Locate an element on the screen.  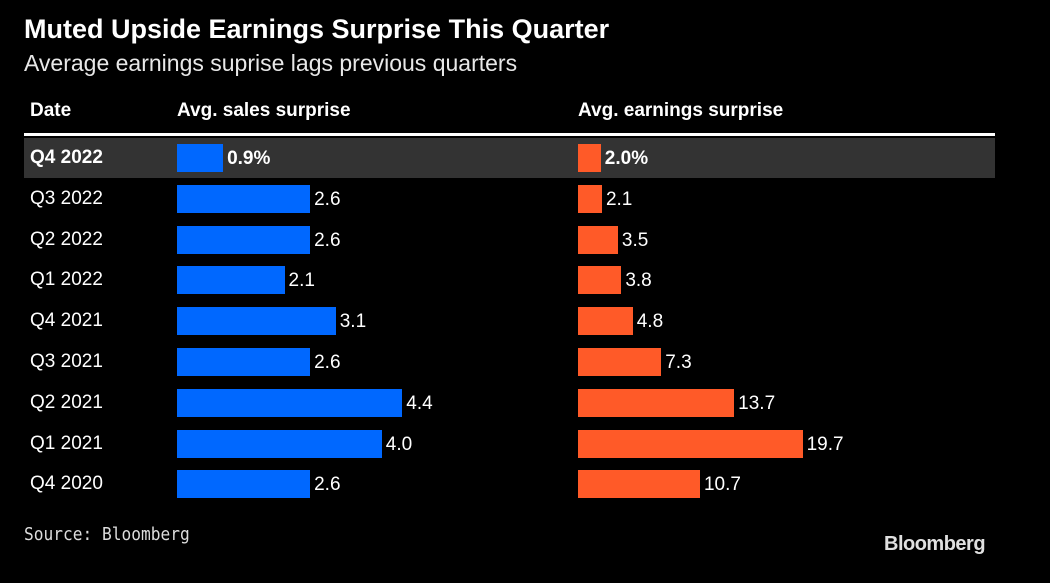
row-date: Q2 2021 is located at coordinates (66, 402).